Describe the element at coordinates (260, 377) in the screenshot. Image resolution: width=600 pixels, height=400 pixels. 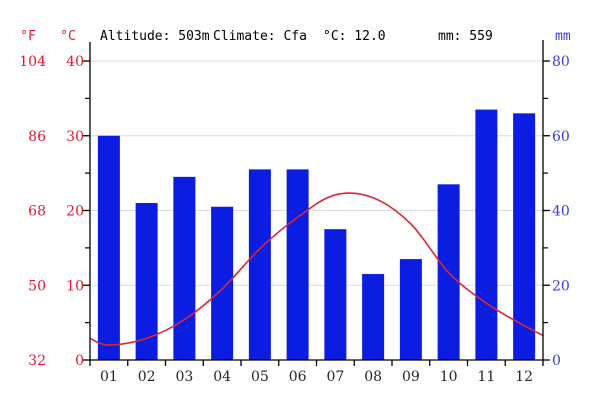
I see `month-label: 05` at that location.